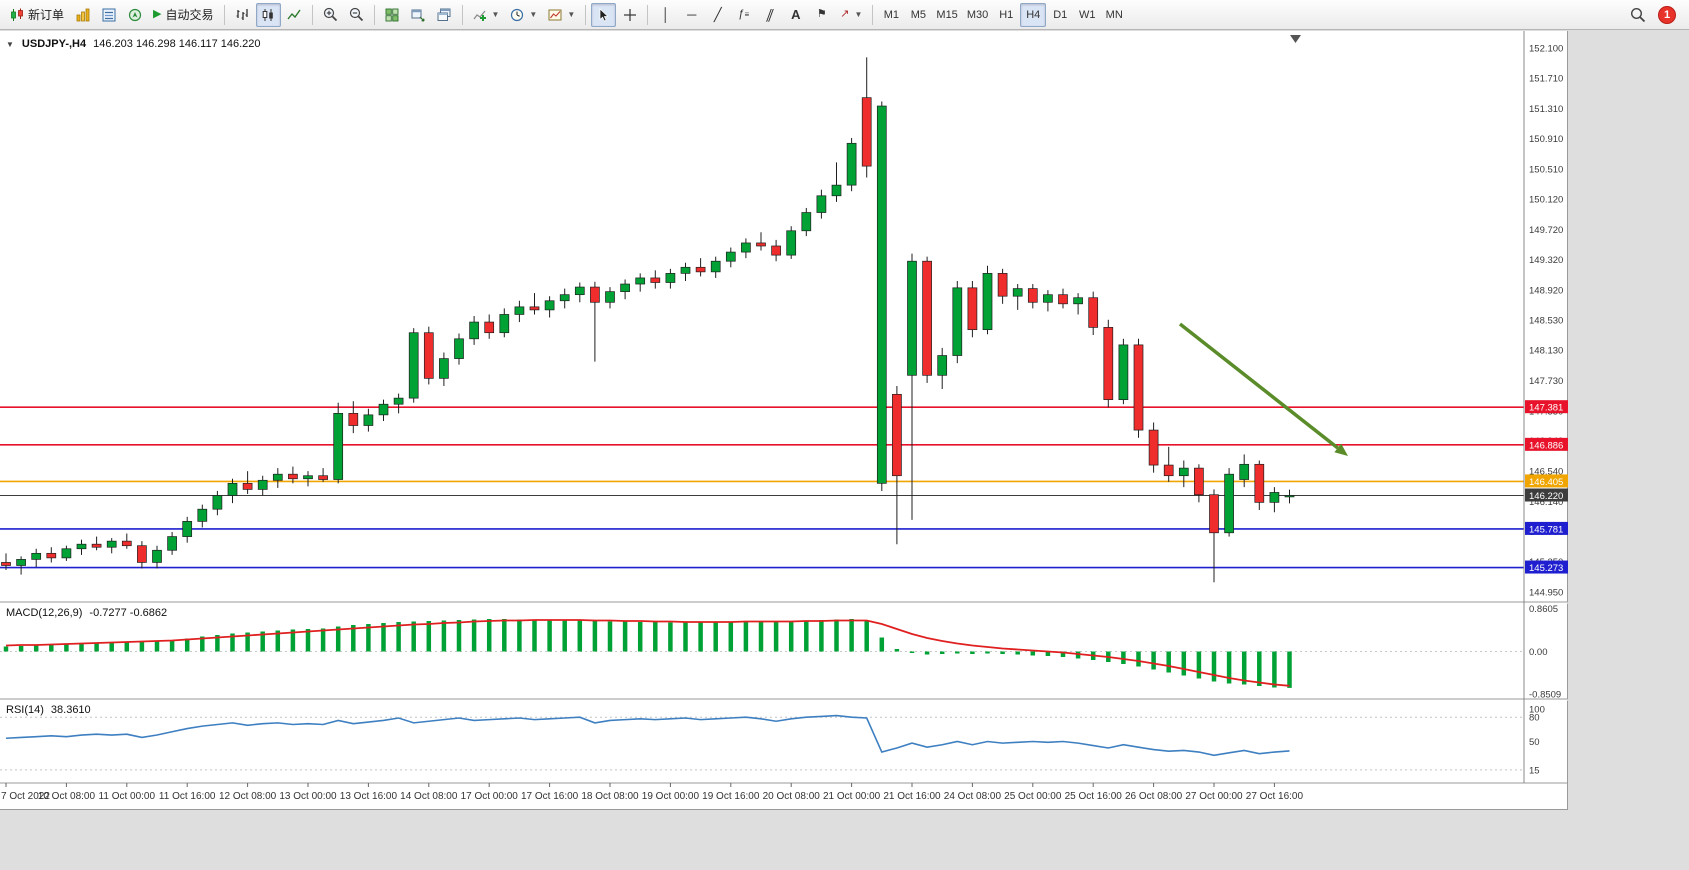  Describe the element at coordinates (1033, 14) in the screenshot. I see `timeframe-button-h4: H4` at that location.